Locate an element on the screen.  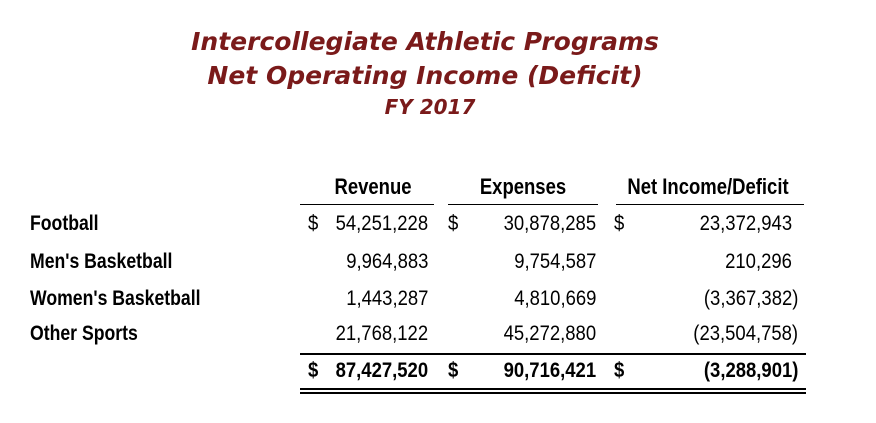
total-double-rule-top is located at coordinates (553, 389).